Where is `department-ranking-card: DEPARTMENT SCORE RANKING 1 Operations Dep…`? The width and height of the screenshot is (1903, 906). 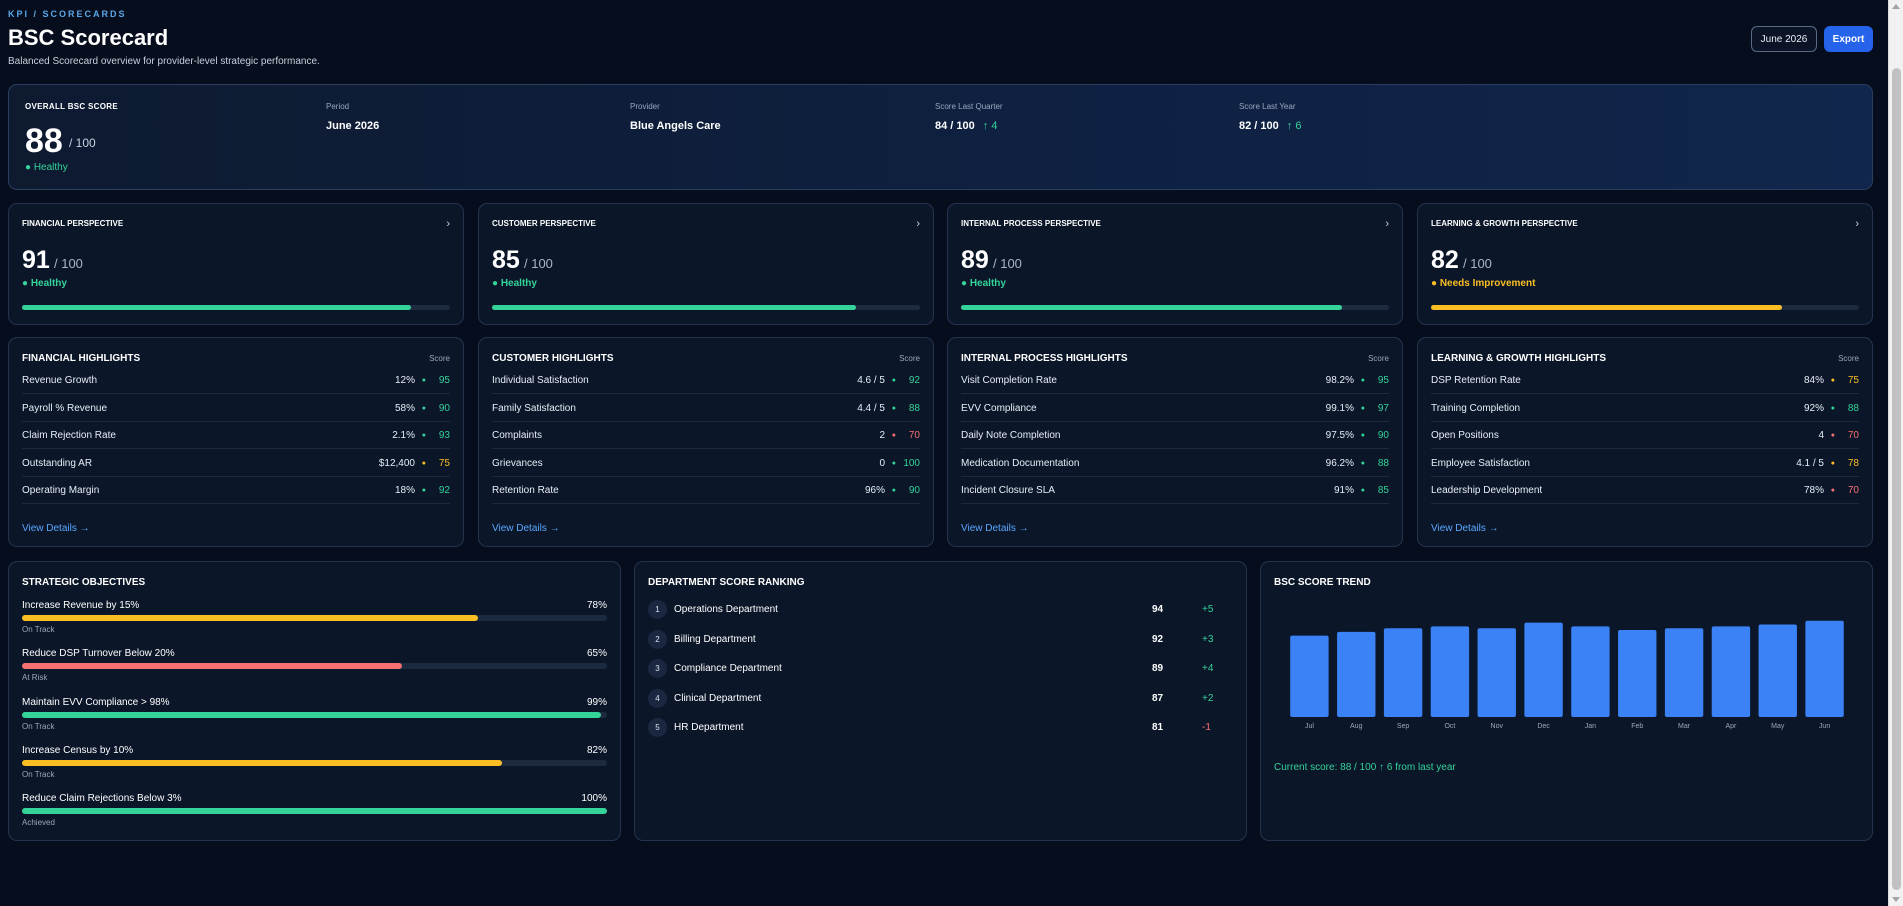 department-ranking-card: DEPARTMENT SCORE RANKING 1 Operations Dep… is located at coordinates (940, 701).